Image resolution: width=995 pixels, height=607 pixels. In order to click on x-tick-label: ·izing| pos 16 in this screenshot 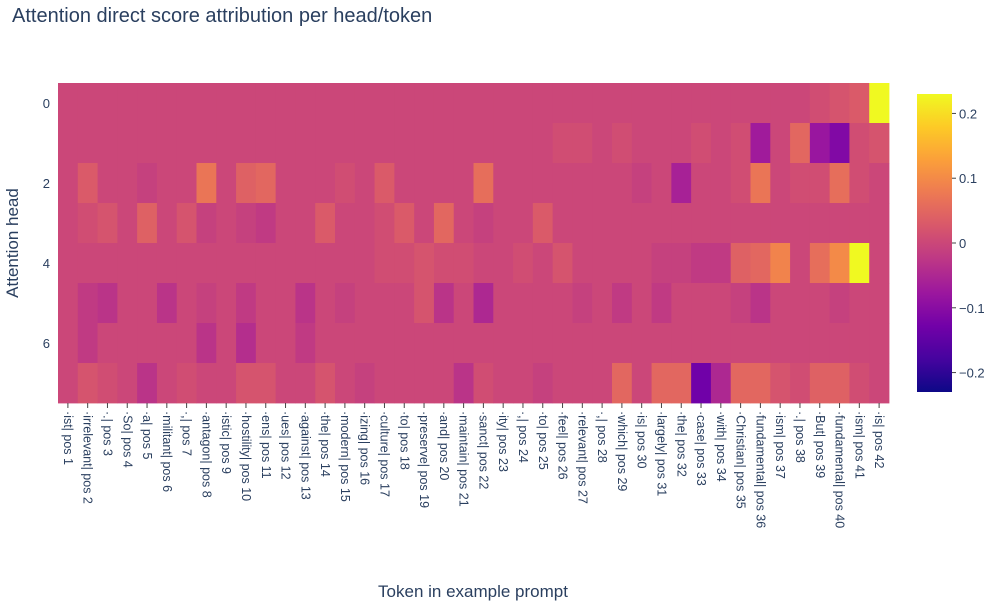, I will do `click(365, 448)`.